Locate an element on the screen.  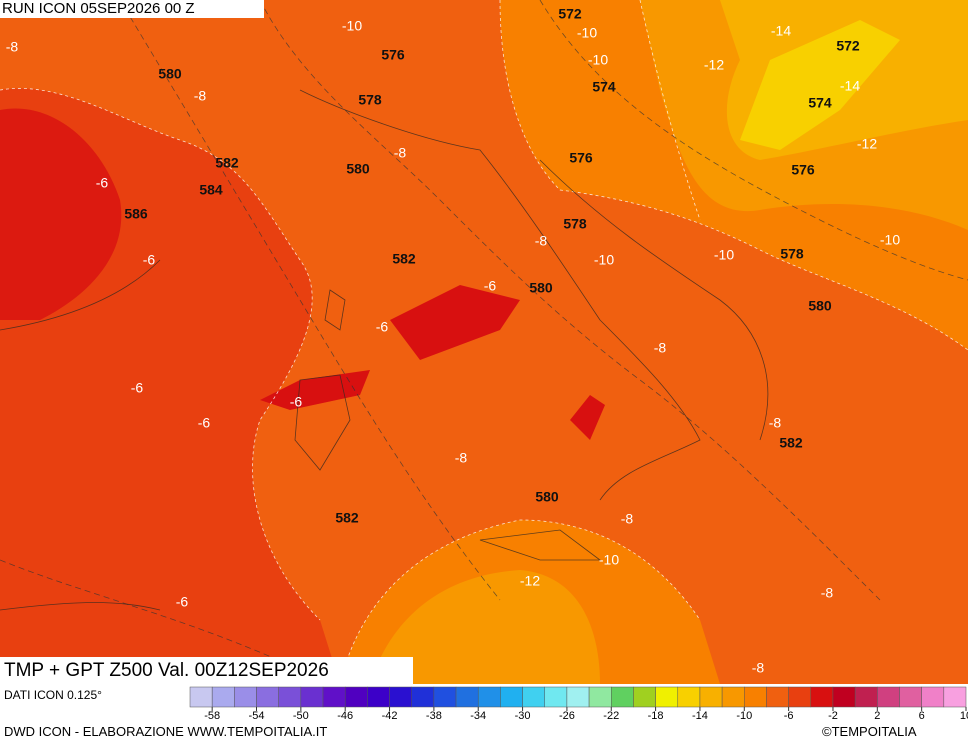
colorbar-tick-label: -30 is located at coordinates (523, 716).